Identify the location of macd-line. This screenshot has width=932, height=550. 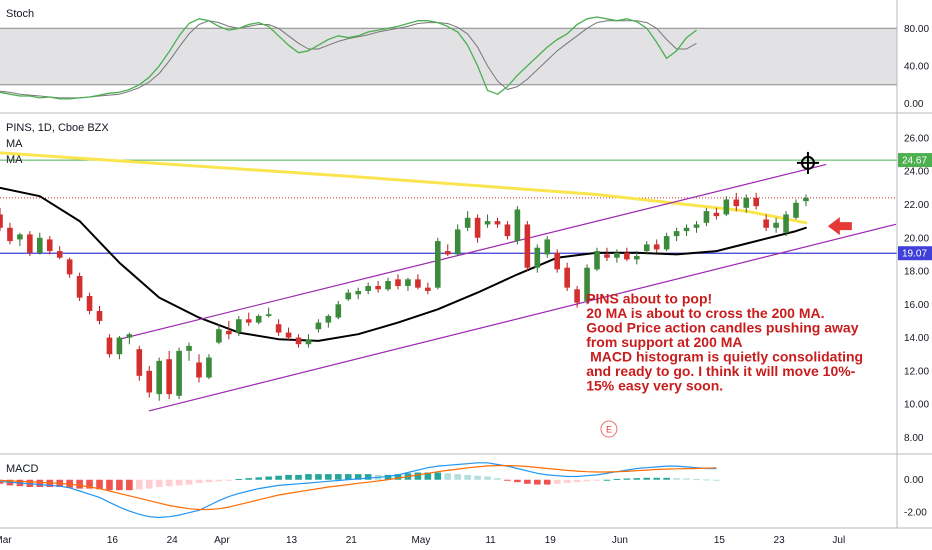
(358, 490).